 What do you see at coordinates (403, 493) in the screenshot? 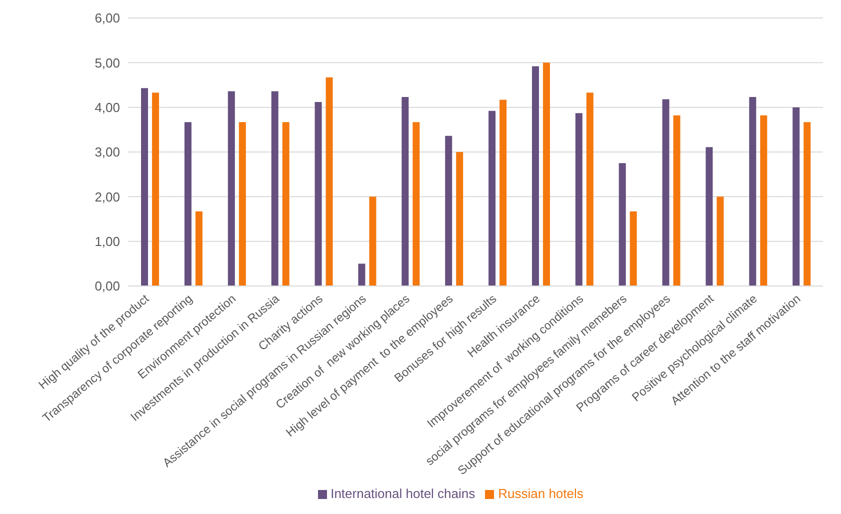
I see `legend-label: International hotel chains` at bounding box center [403, 493].